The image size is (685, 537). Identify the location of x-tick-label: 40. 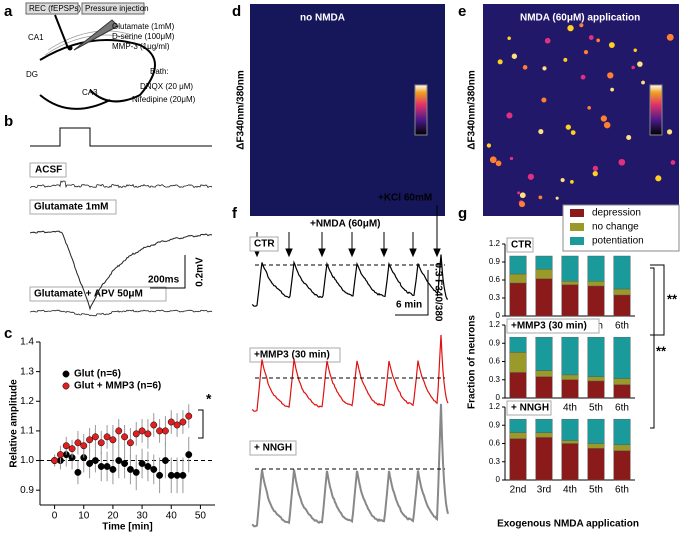
(172, 516).